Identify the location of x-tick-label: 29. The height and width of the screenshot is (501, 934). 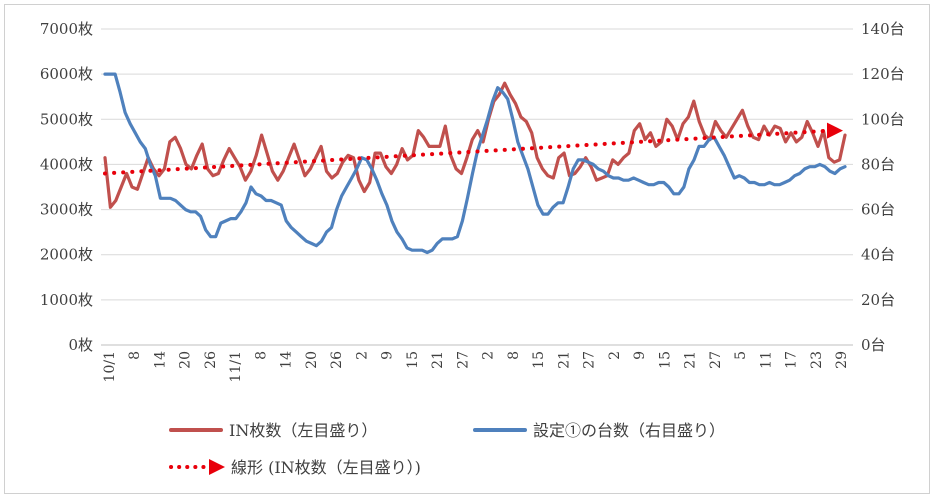
(842, 360).